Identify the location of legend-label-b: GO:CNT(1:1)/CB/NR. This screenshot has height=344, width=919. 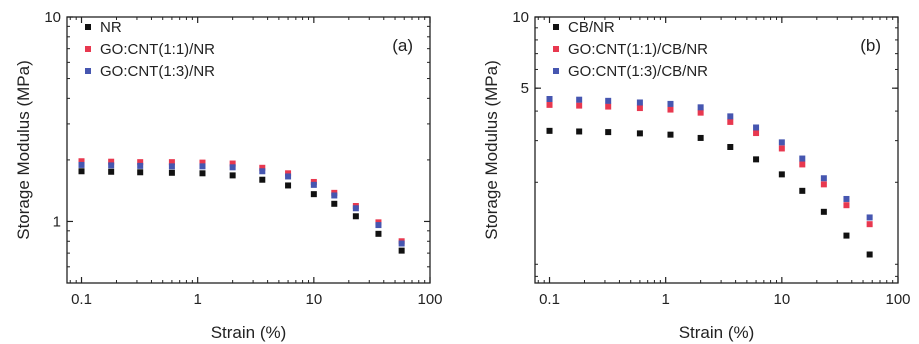
(638, 49).